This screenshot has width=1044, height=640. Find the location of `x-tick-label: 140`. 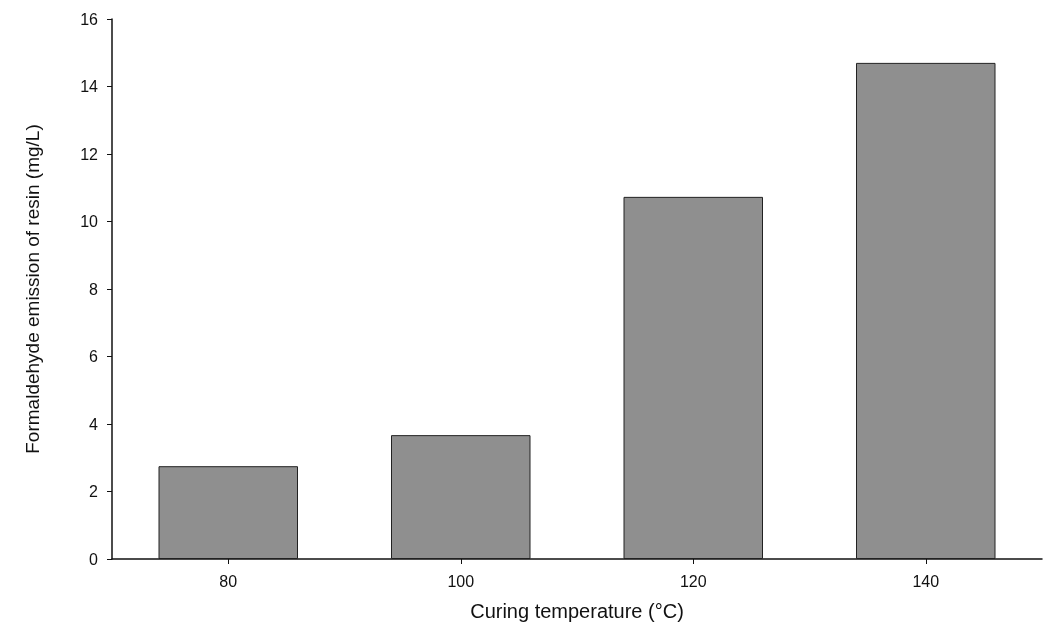

x-tick-label: 140 is located at coordinates (926, 581).